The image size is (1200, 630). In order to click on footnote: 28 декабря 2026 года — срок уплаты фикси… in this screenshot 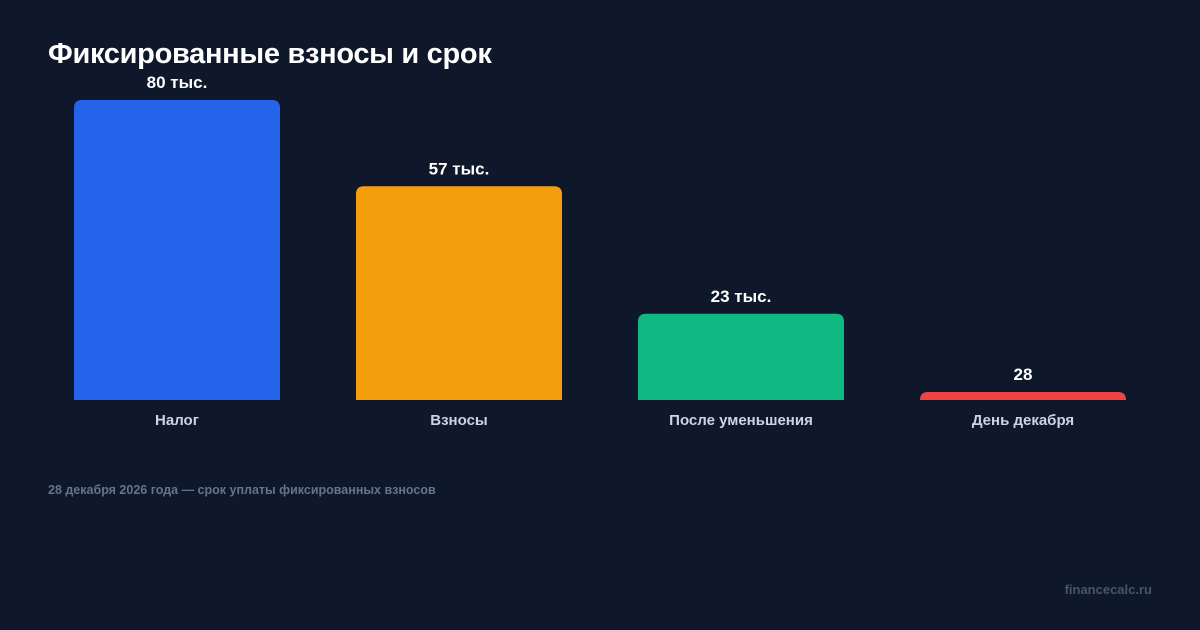, I will do `click(242, 490)`.